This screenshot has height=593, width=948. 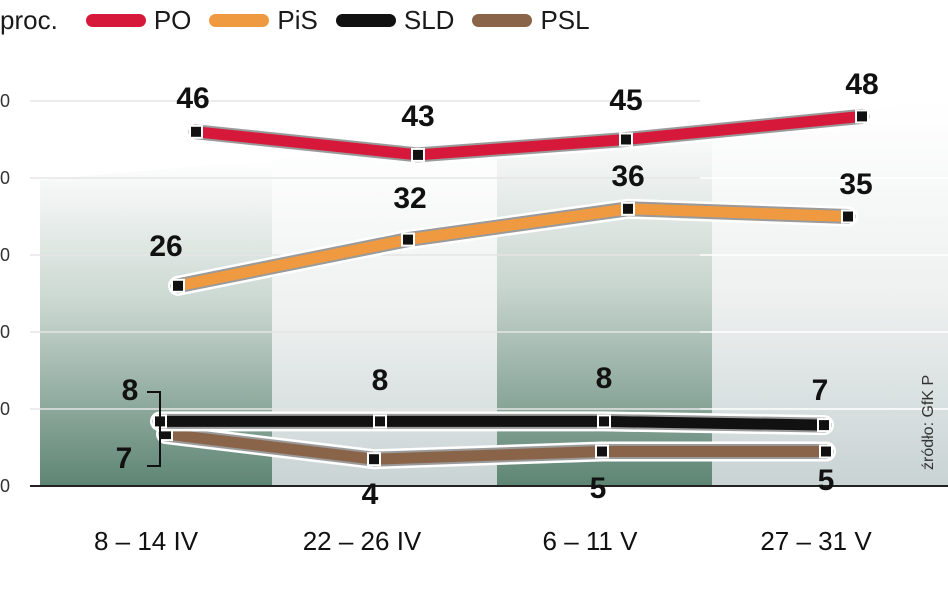 What do you see at coordinates (29, 19) in the screenshot?
I see `unit-label: proc.` at bounding box center [29, 19].